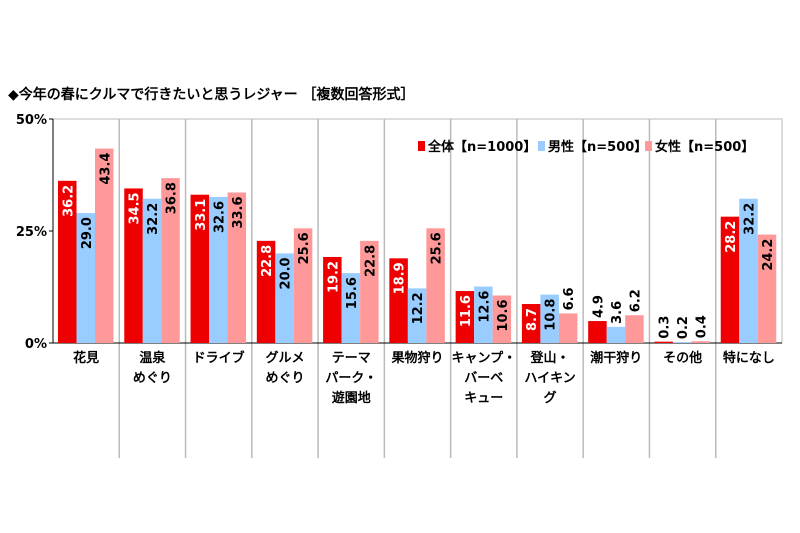  Describe the element at coordinates (135, 208) in the screenshot. I see `data-label: 34.5` at that location.